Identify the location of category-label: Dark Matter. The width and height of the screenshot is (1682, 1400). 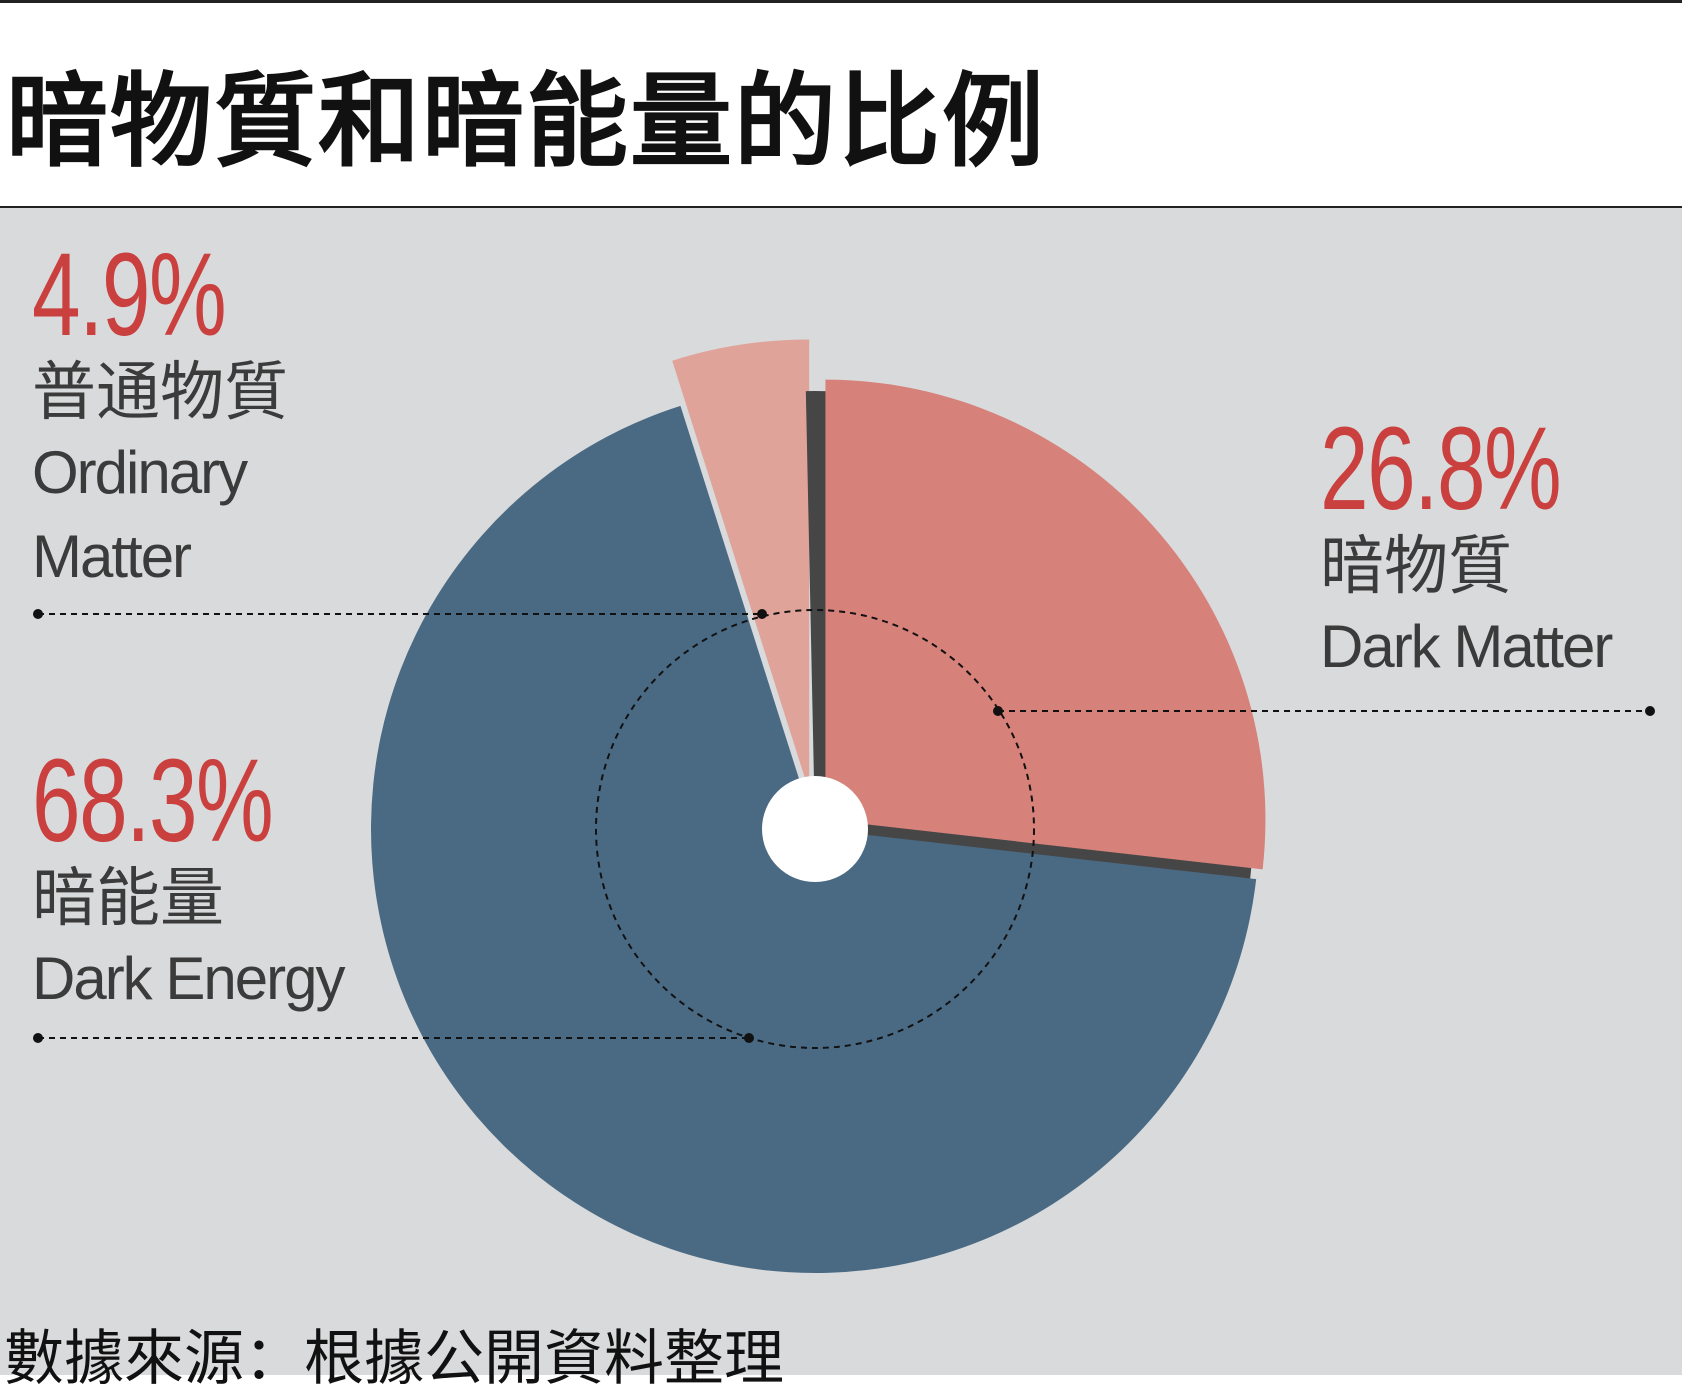
(1466, 646).